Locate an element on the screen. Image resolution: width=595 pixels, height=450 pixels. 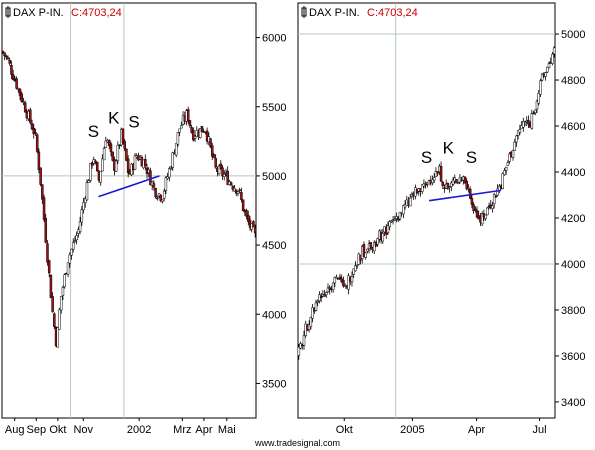
y-tick-label: 4200 is located at coordinates (573, 219).